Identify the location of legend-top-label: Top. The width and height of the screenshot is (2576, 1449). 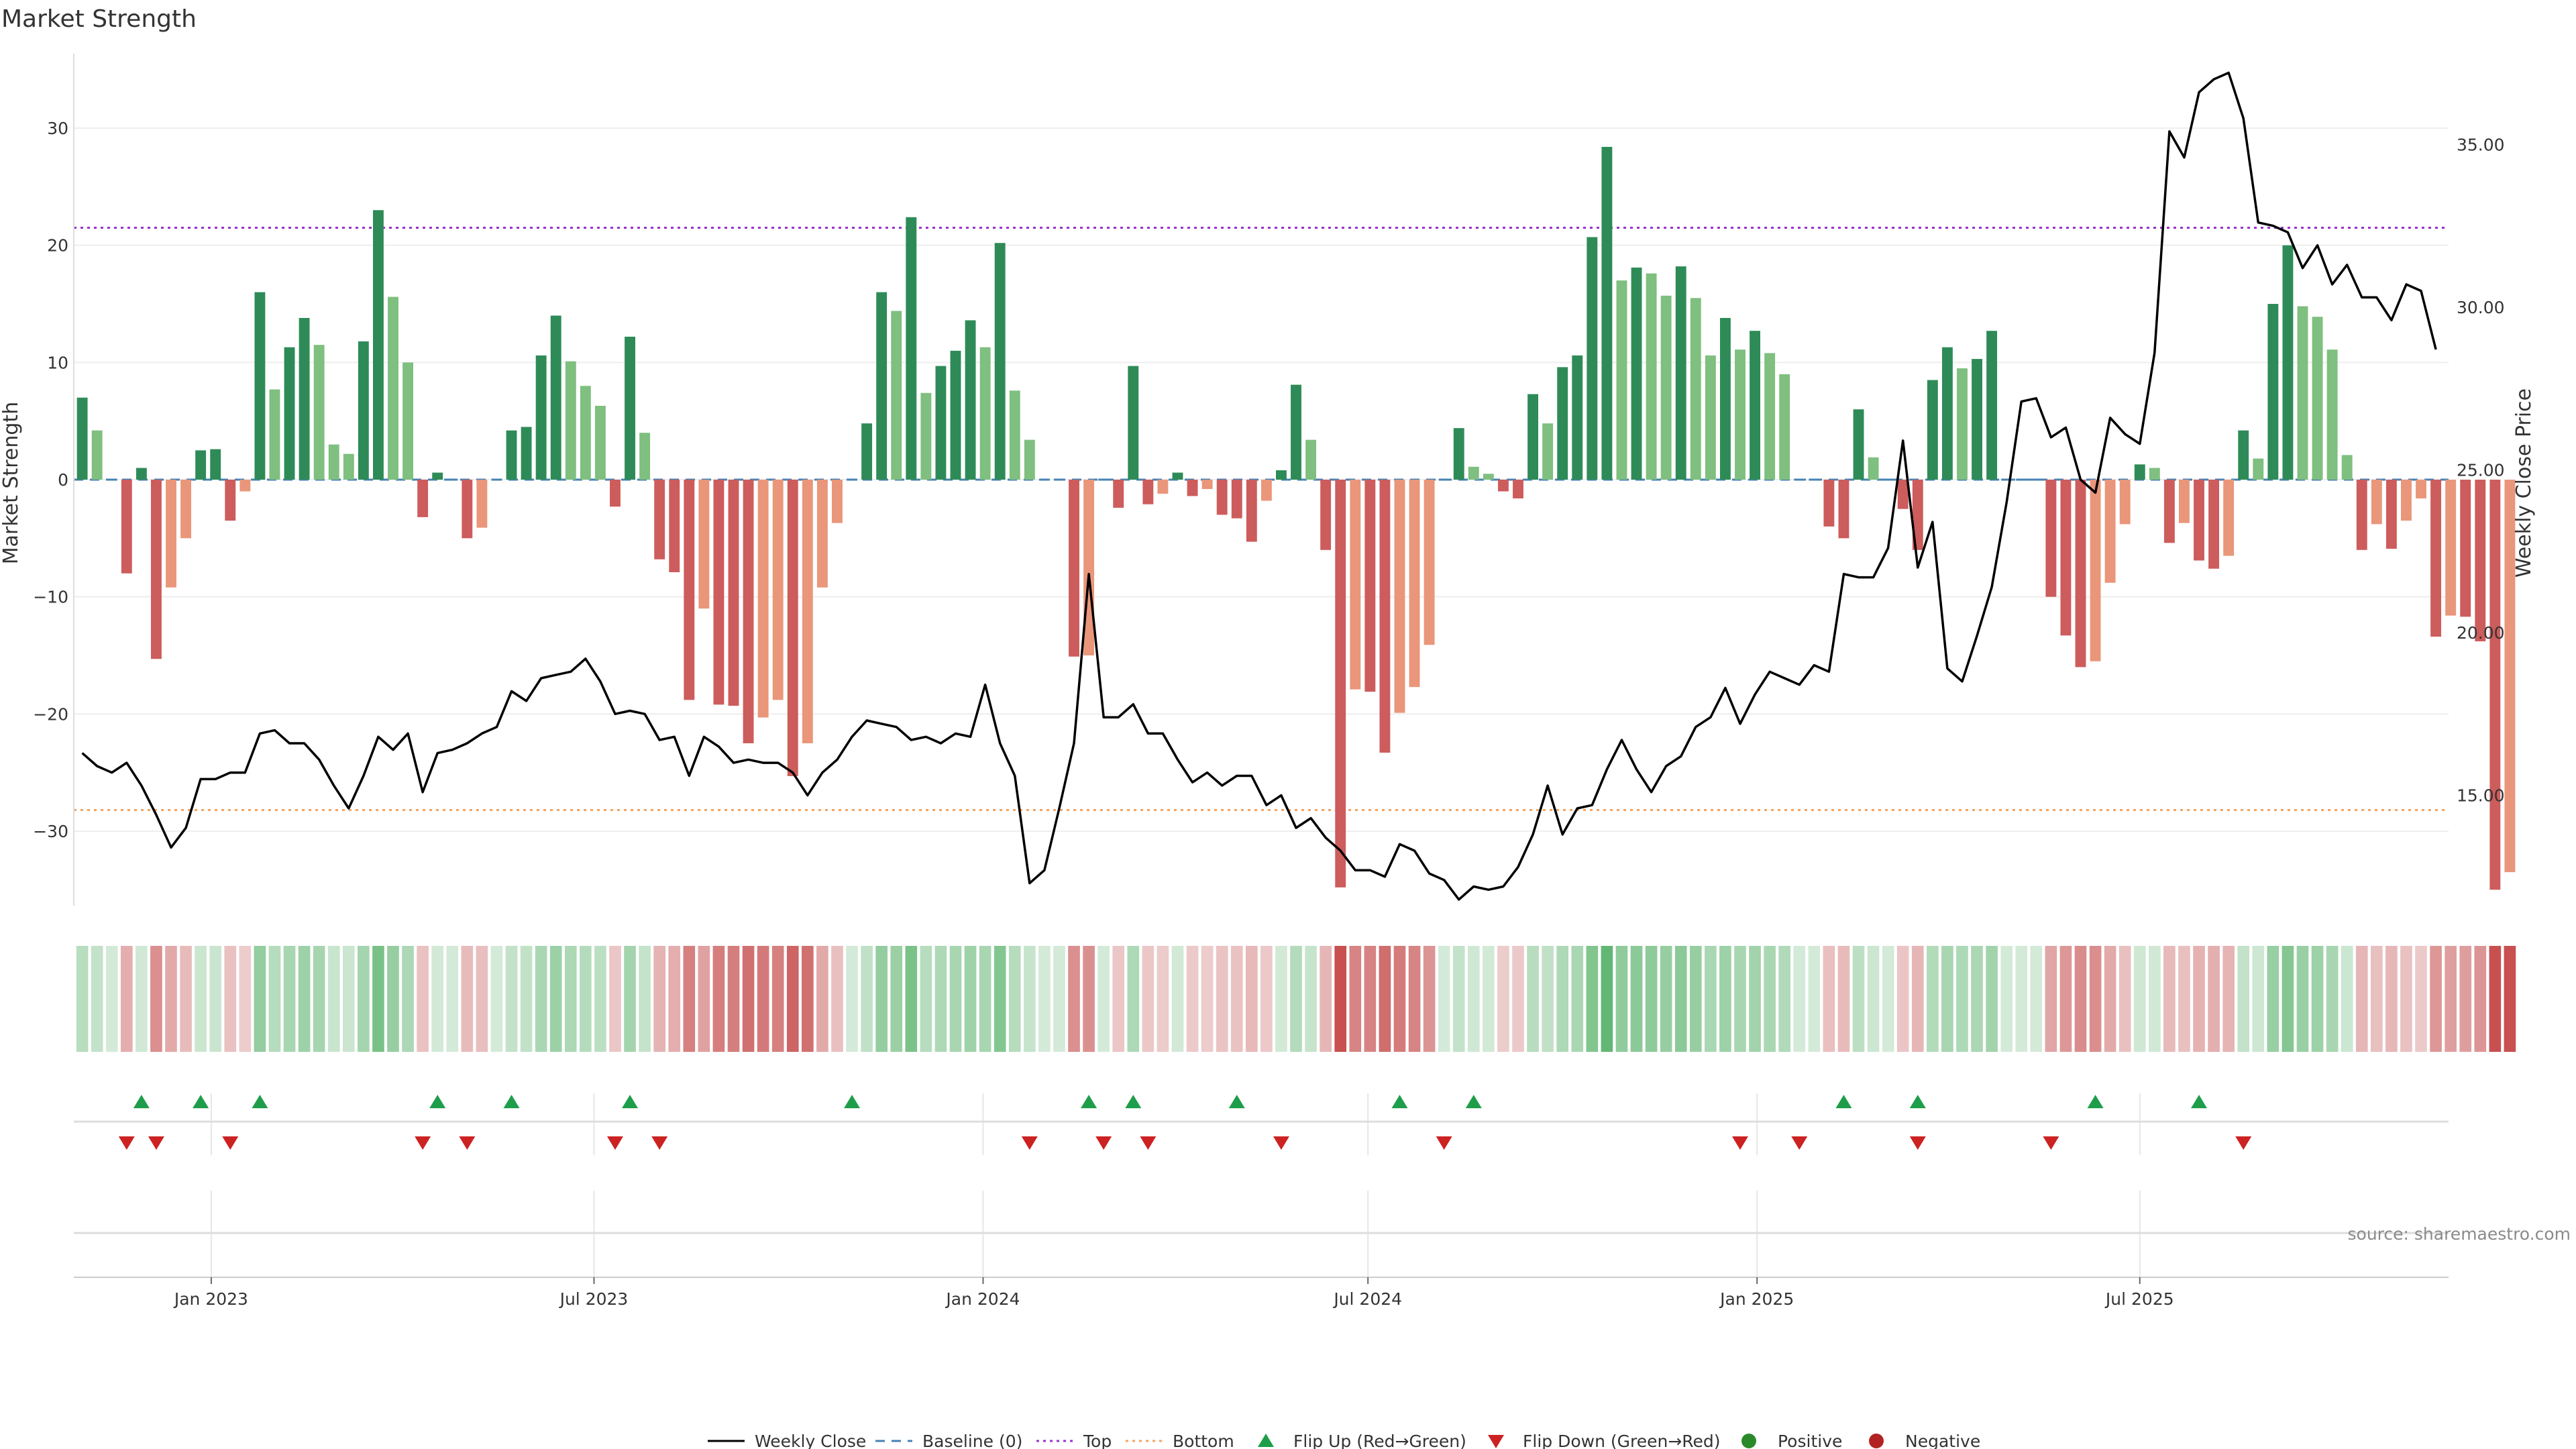
(1097, 1440).